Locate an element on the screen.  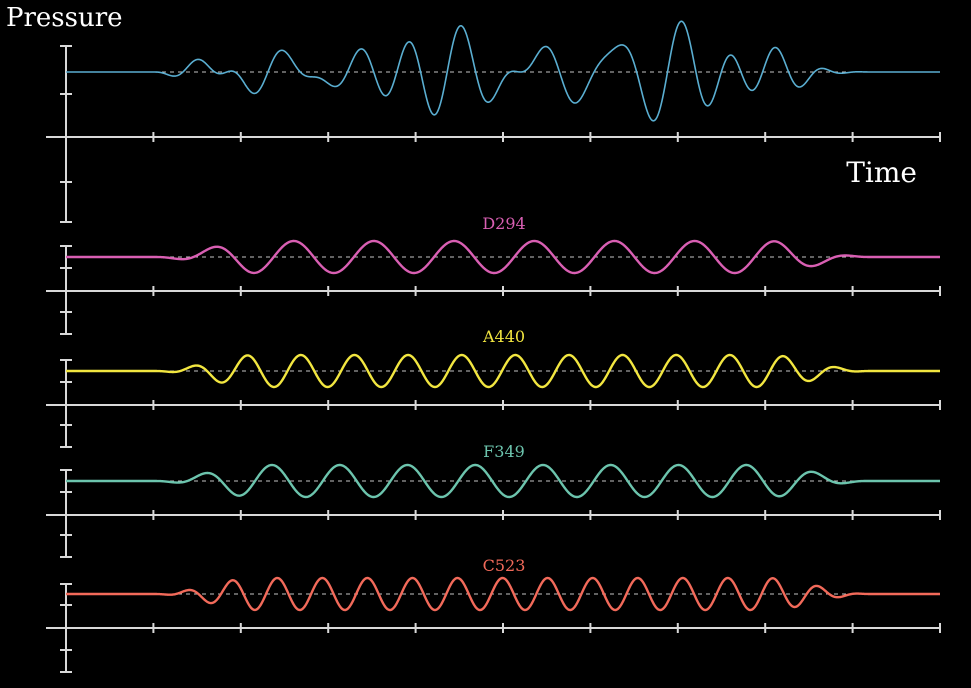
wave-f349 is located at coordinates (503, 481).